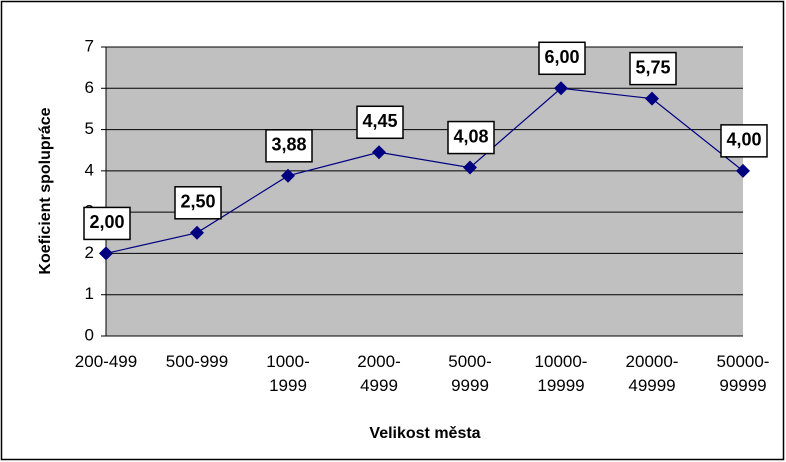 The width and height of the screenshot is (786, 462). Describe the element at coordinates (89, 169) in the screenshot. I see `y-tick-label: 4` at that location.